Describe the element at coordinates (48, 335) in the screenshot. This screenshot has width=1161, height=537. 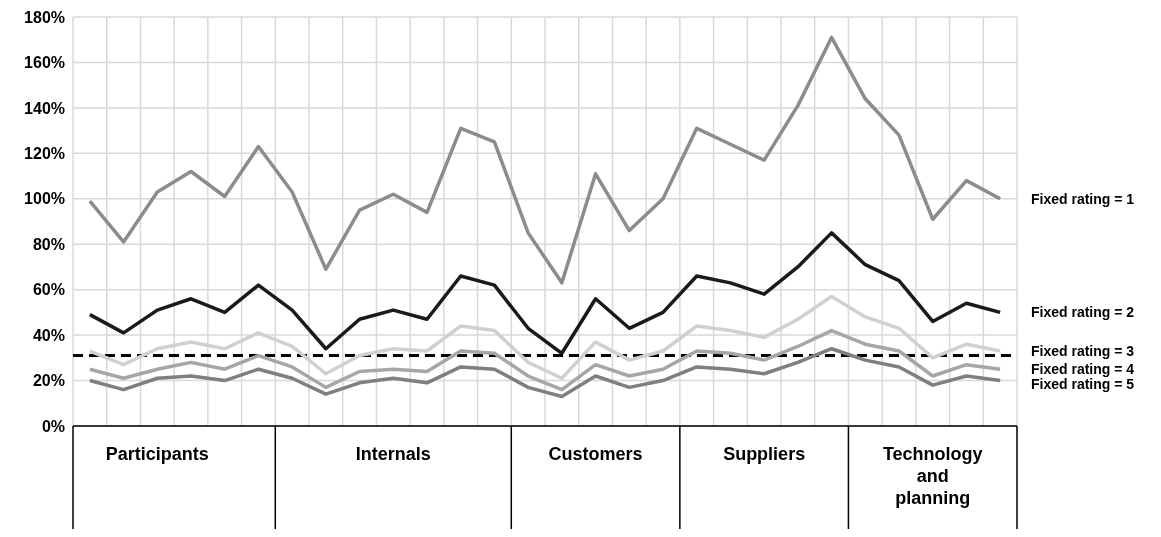
I see `y-tick-label: 40%` at that location.